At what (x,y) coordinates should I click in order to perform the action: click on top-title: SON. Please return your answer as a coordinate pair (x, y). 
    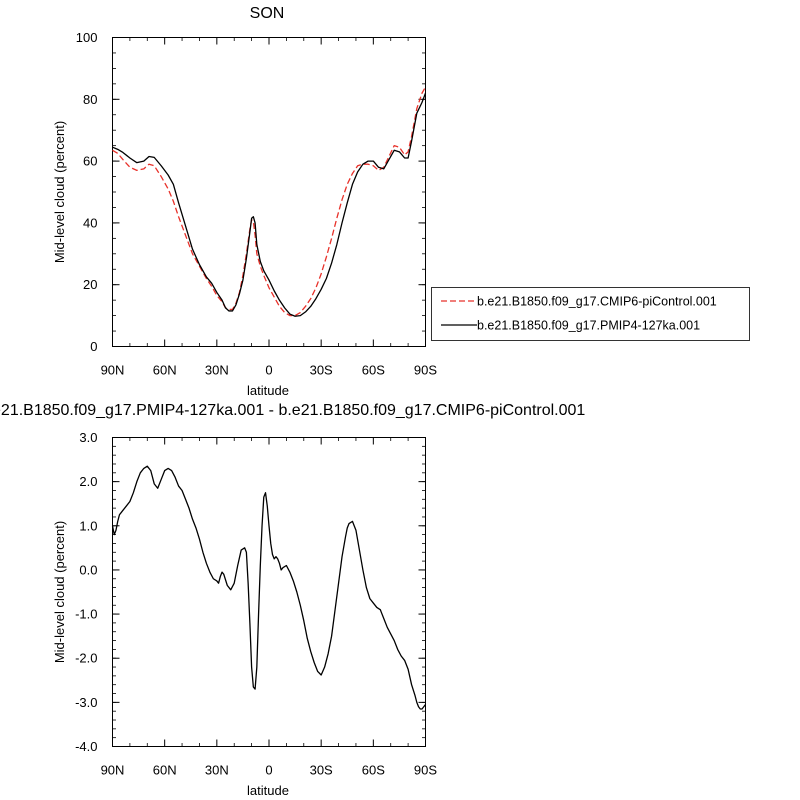
    Looking at the image, I should click on (267, 13).